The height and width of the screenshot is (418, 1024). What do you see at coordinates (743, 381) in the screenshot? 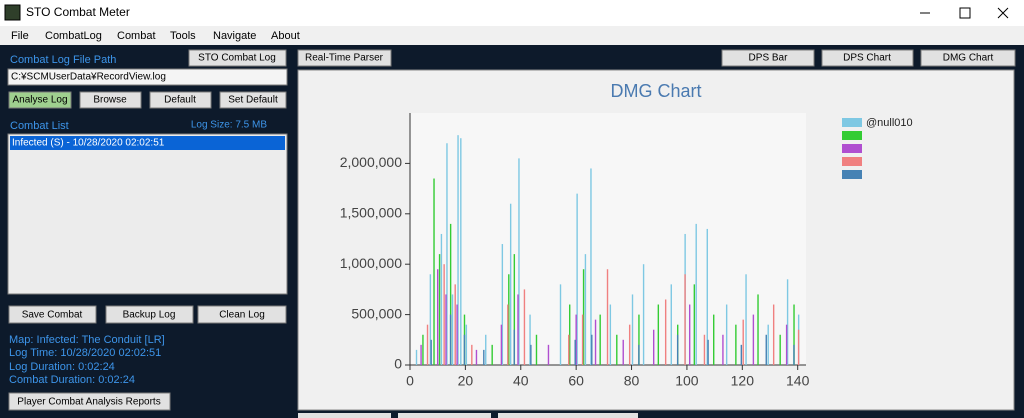
I see `x-tick-label: 120` at bounding box center [743, 381].